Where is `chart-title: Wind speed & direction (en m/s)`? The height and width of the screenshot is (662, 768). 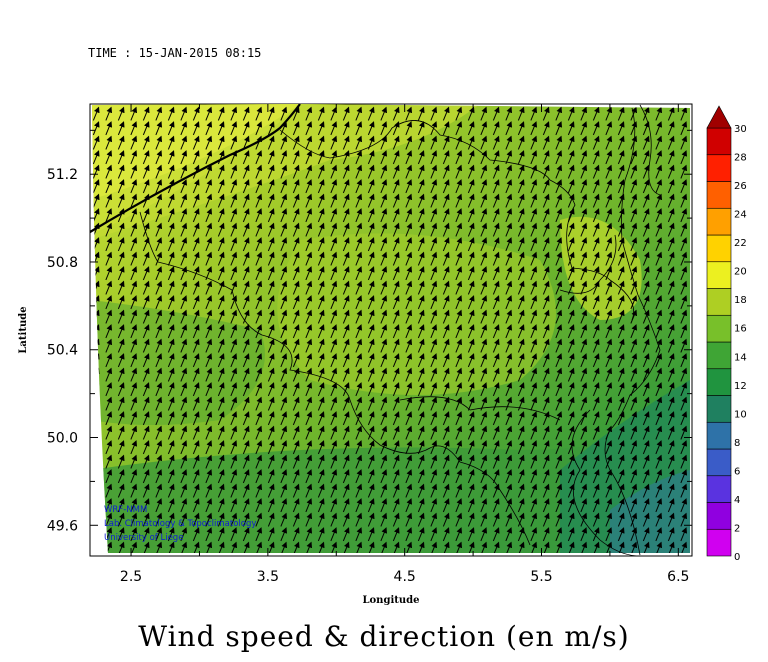 chart-title: Wind speed & direction (en m/s) is located at coordinates (384, 636).